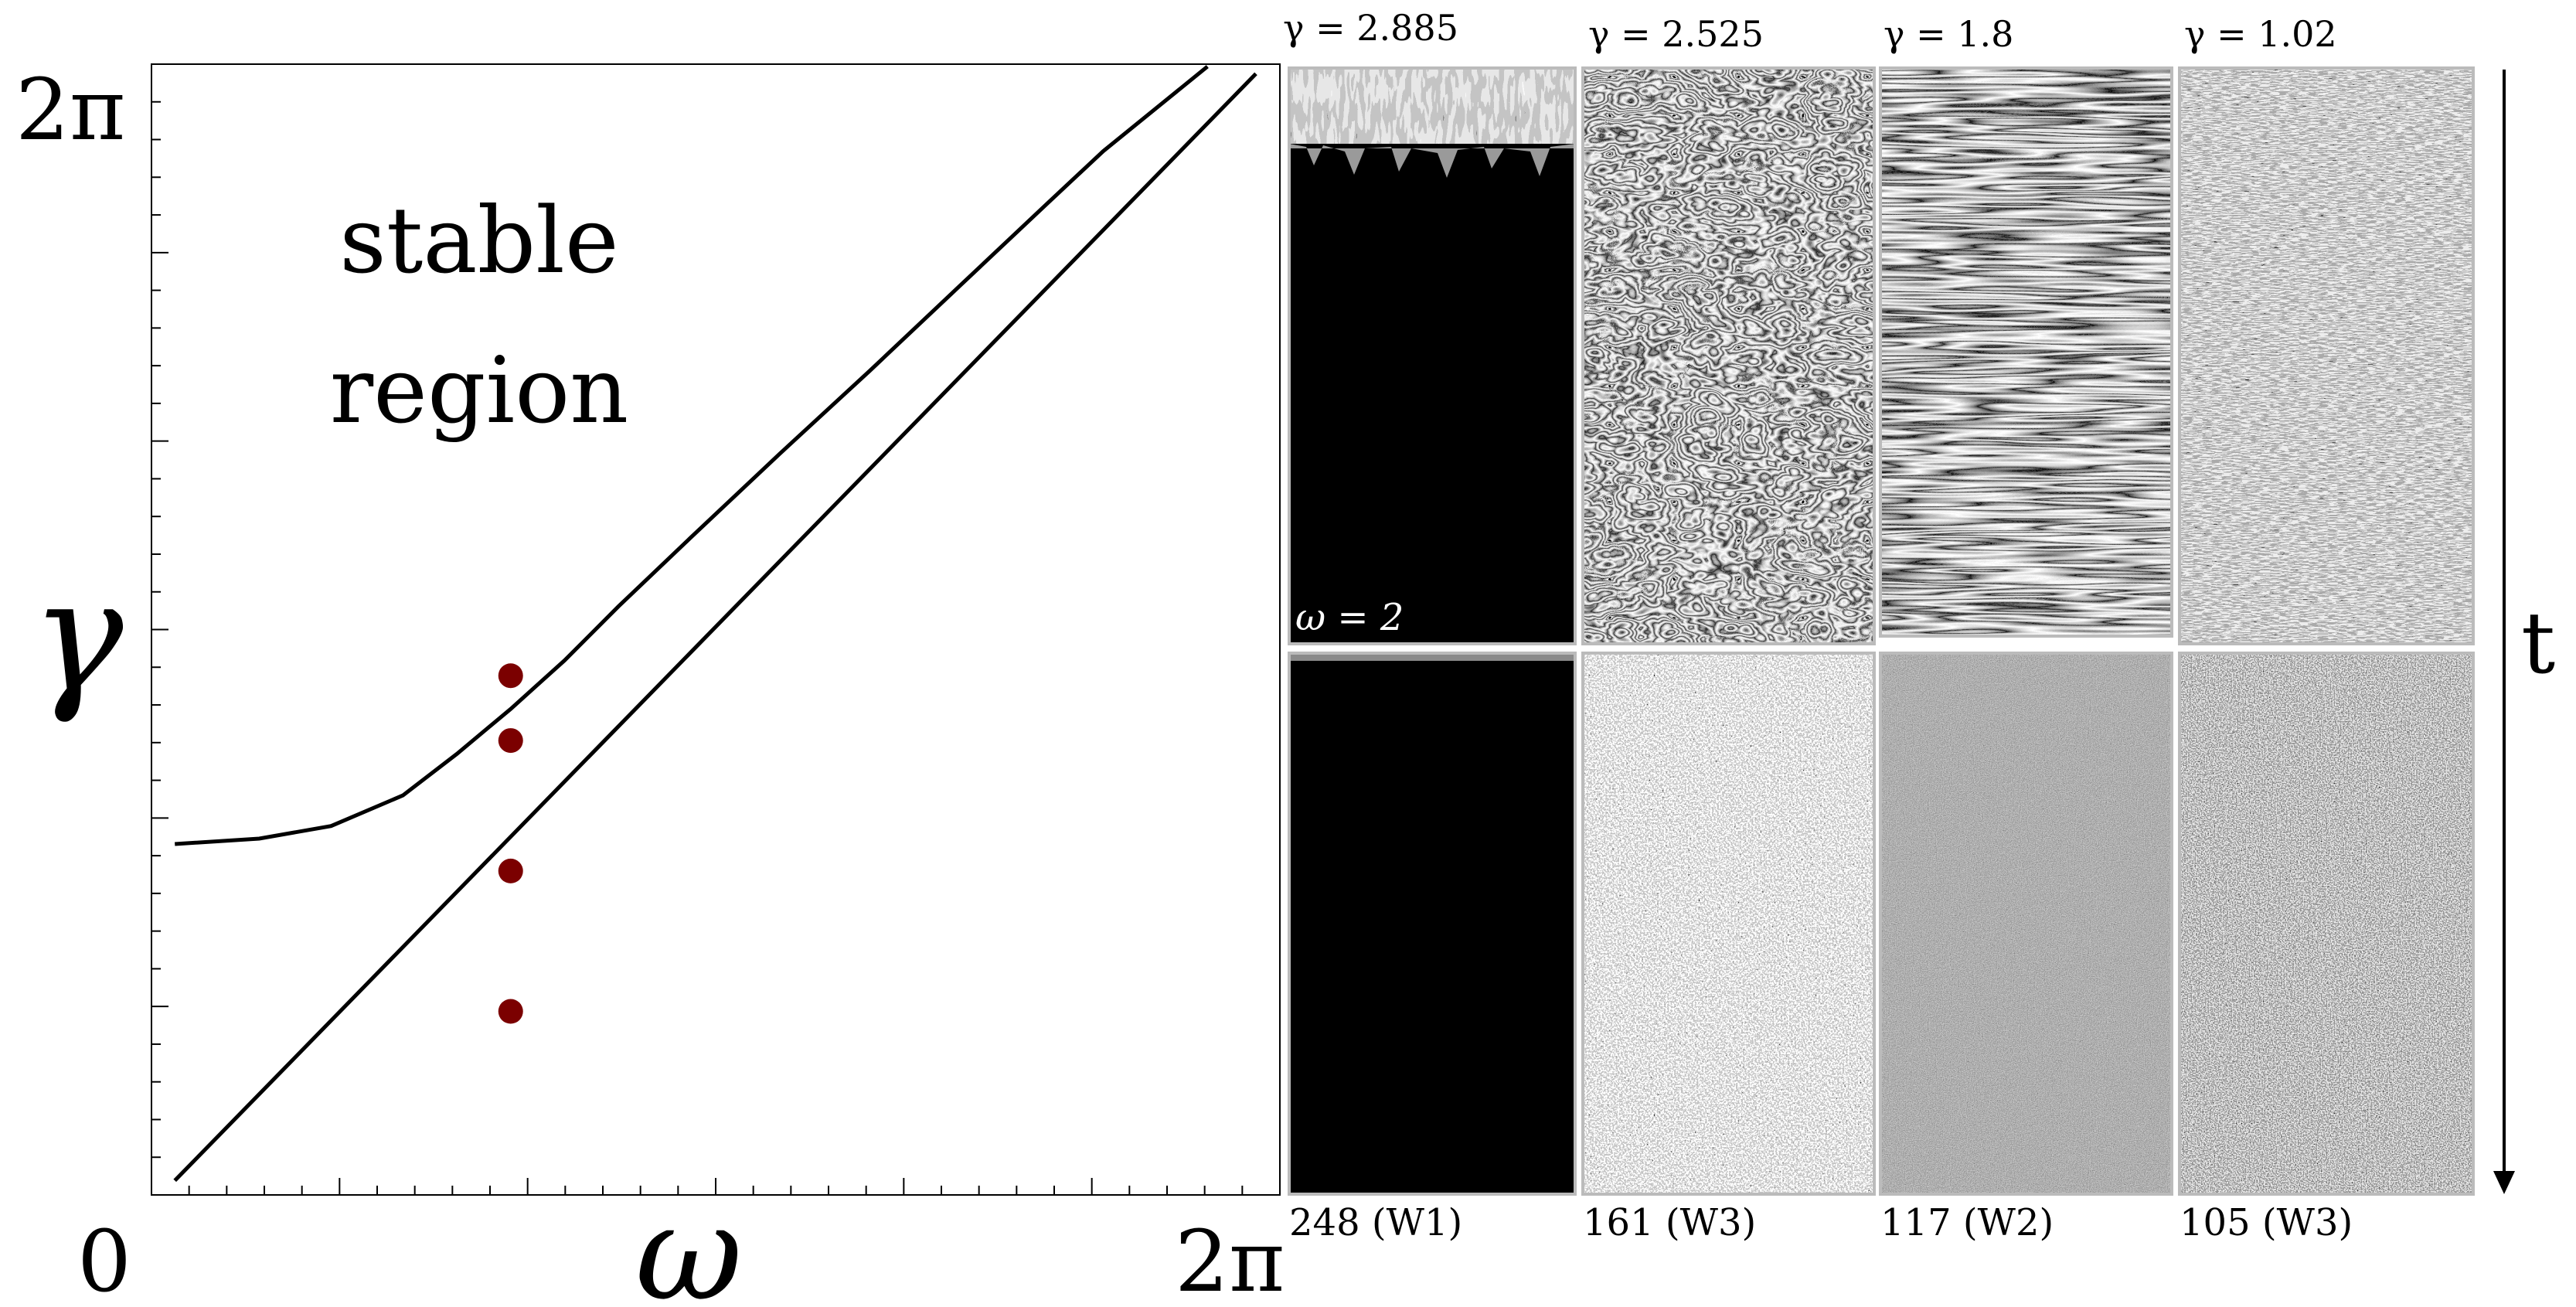 The width and height of the screenshot is (2576, 1307). I want to click on panel-bottom-col1-border, so click(1432, 924).